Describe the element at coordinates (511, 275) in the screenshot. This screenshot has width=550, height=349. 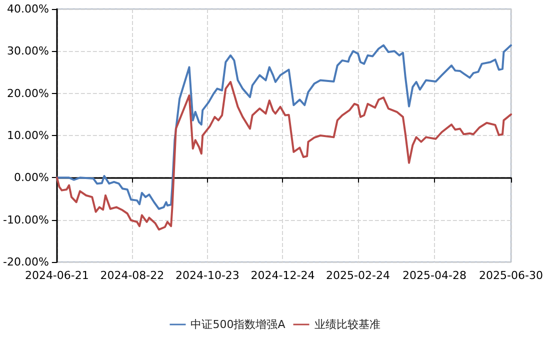
I see `x-tick-label: 2025-06-30` at that location.